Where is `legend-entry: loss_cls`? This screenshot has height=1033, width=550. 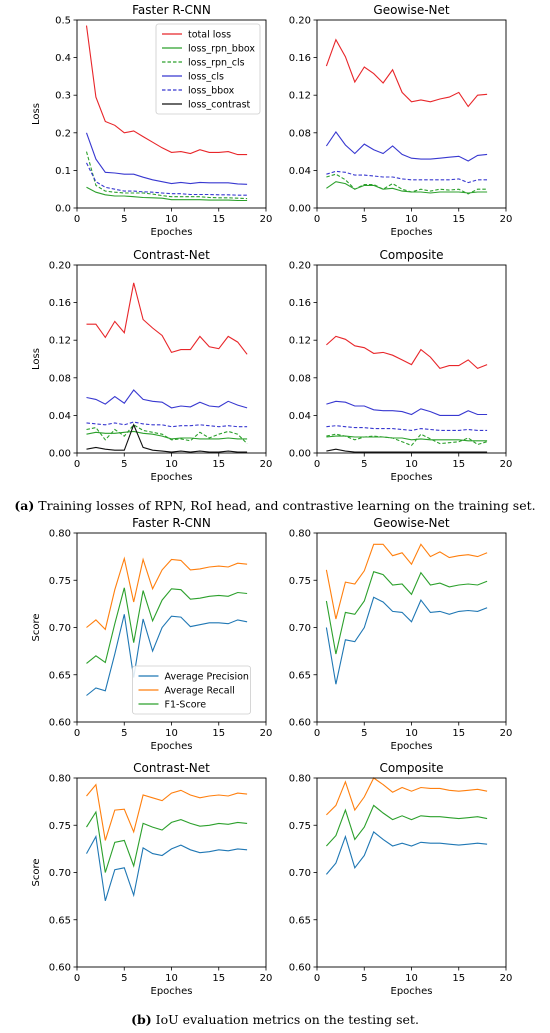 legend-entry: loss_cls is located at coordinates (206, 77).